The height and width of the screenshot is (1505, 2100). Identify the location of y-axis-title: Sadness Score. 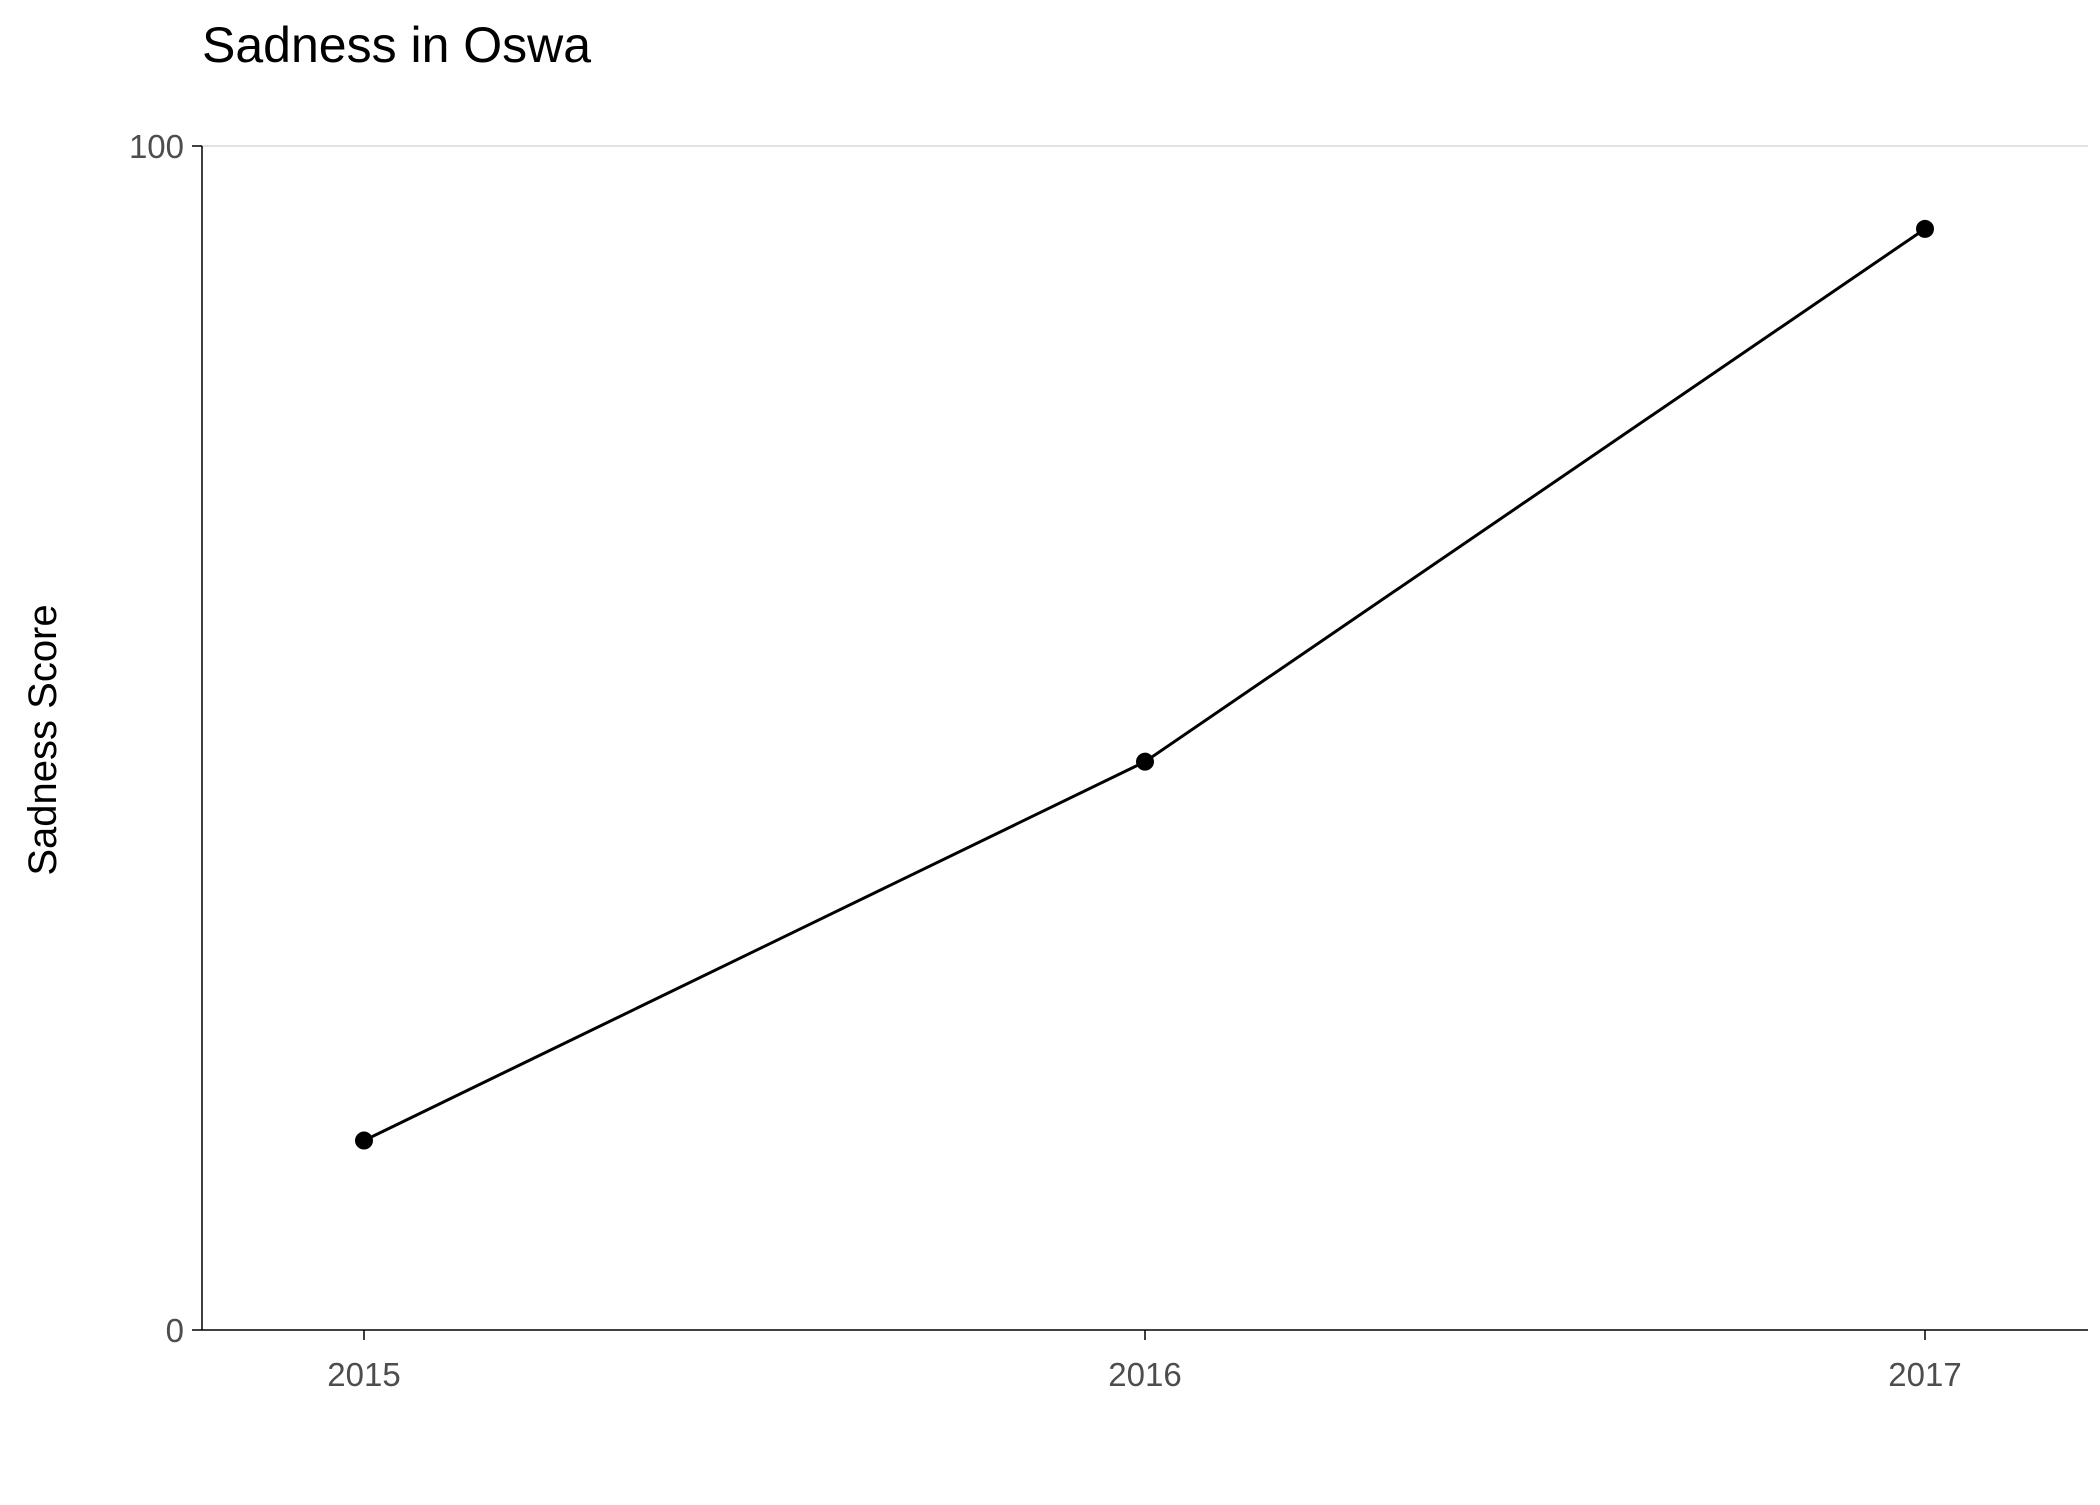
(43, 739).